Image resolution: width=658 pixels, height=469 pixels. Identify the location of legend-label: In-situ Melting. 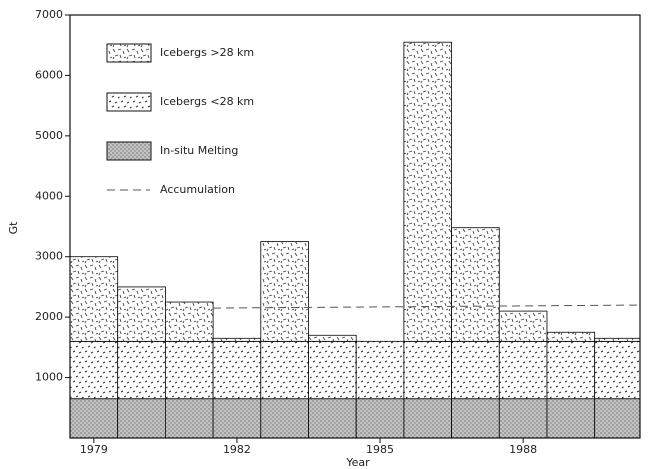
(199, 150).